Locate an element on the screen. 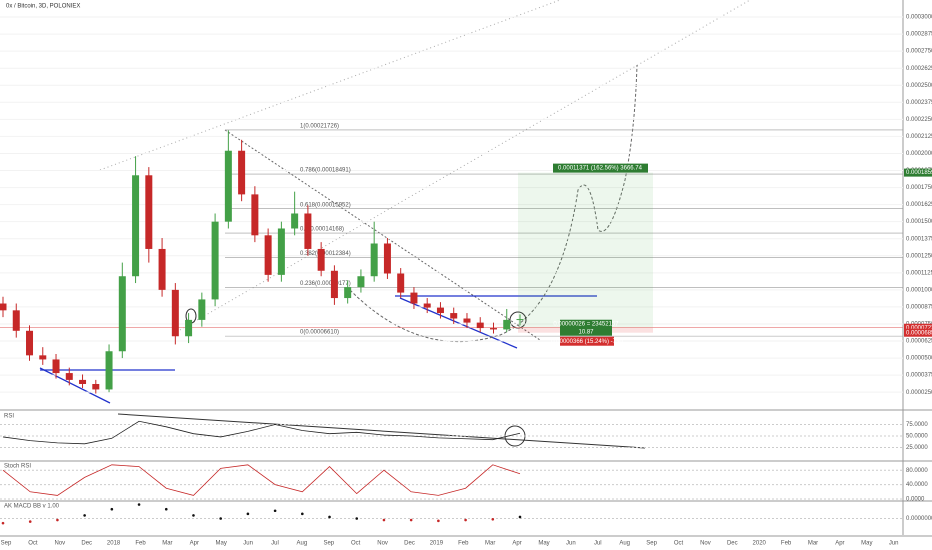 This screenshot has width=932, height=550. y-tick-label: 0.00023750 is located at coordinates (919, 103).